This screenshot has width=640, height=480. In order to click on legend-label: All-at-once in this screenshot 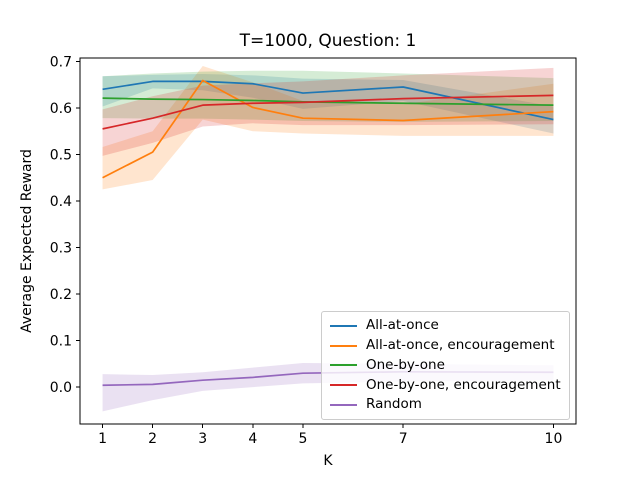, I will do `click(402, 325)`.